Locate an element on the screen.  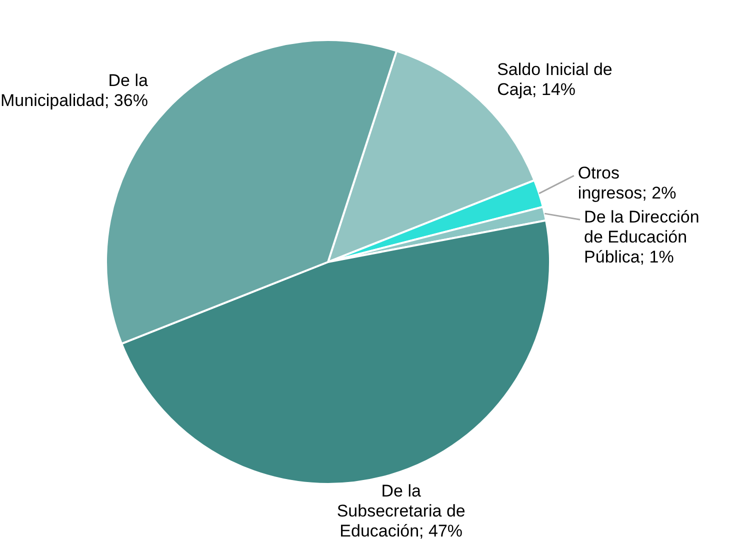
slice-label: De la Subsecretaria de Educación; 47% is located at coordinates (401, 511).